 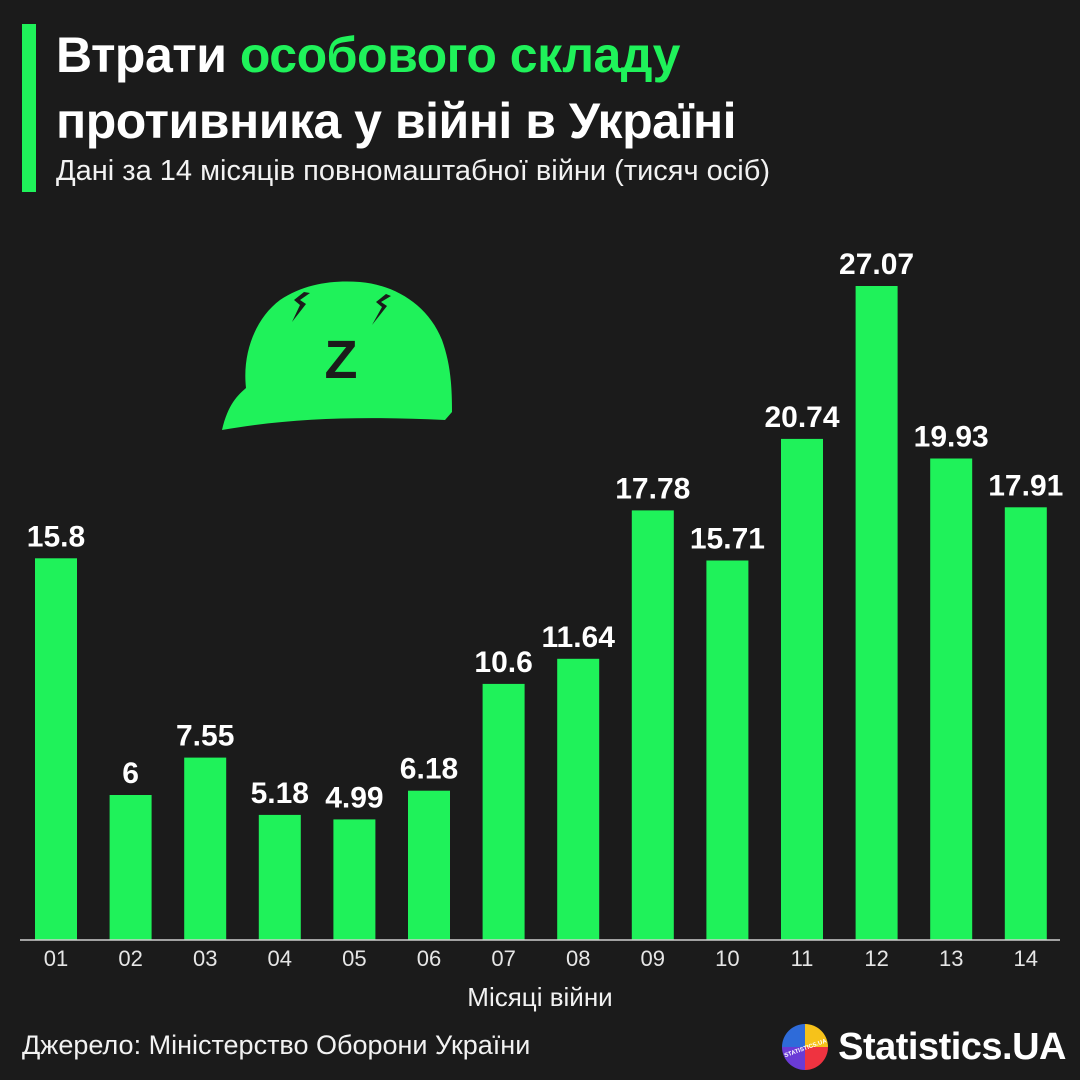 What do you see at coordinates (29, 108) in the screenshot?
I see `title-accent-bar` at bounding box center [29, 108].